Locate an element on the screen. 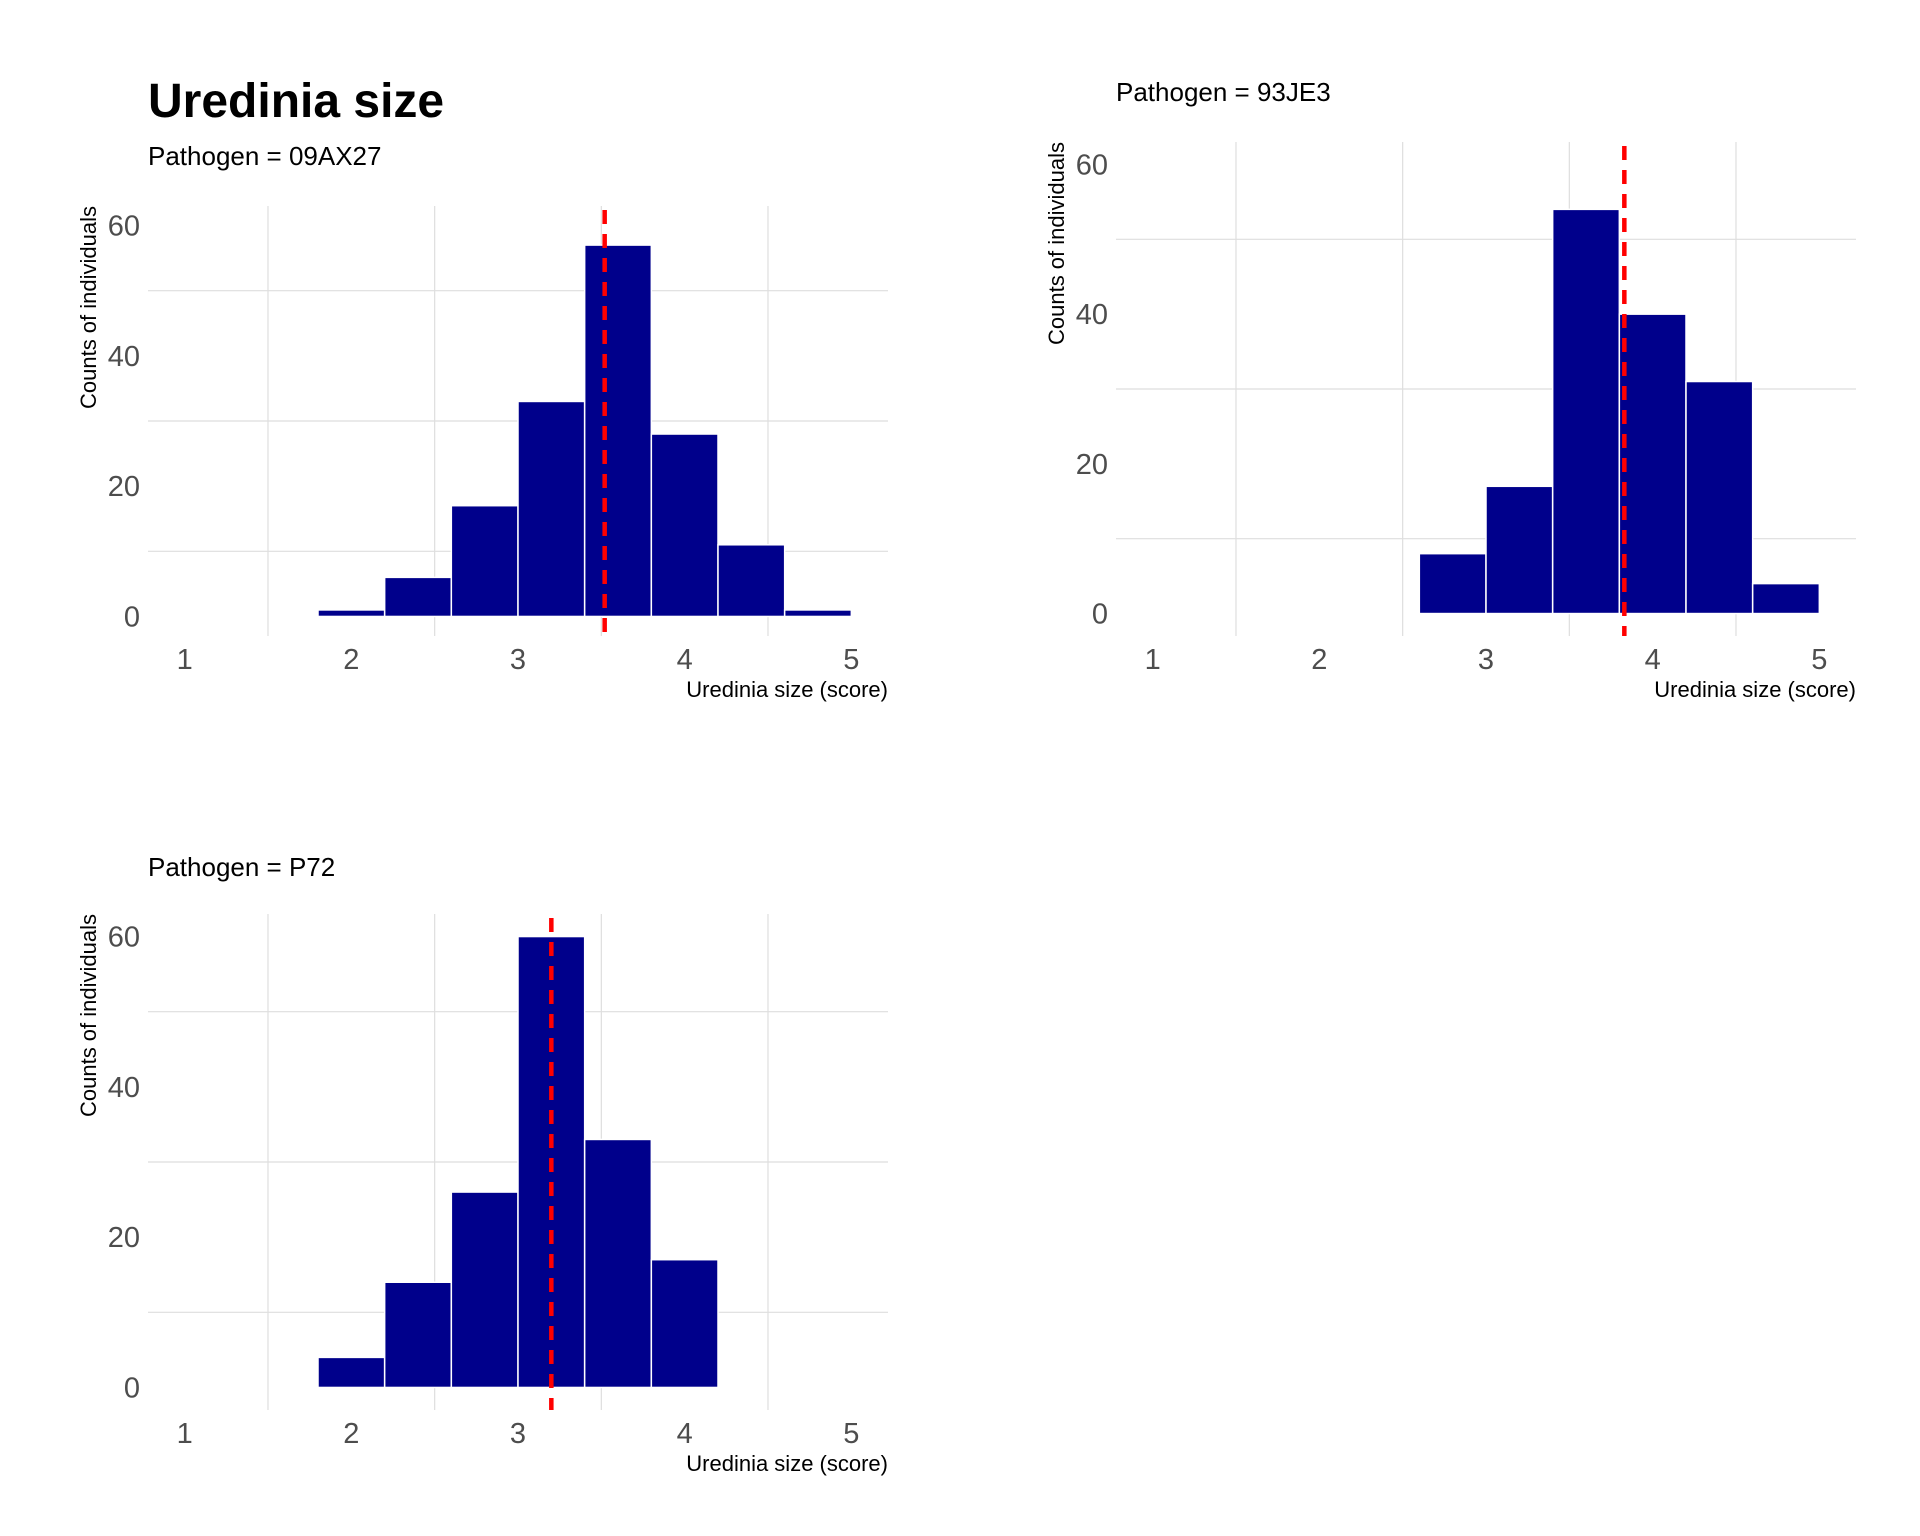  panel-subtitle: Pathogen = P72 is located at coordinates (241, 867).